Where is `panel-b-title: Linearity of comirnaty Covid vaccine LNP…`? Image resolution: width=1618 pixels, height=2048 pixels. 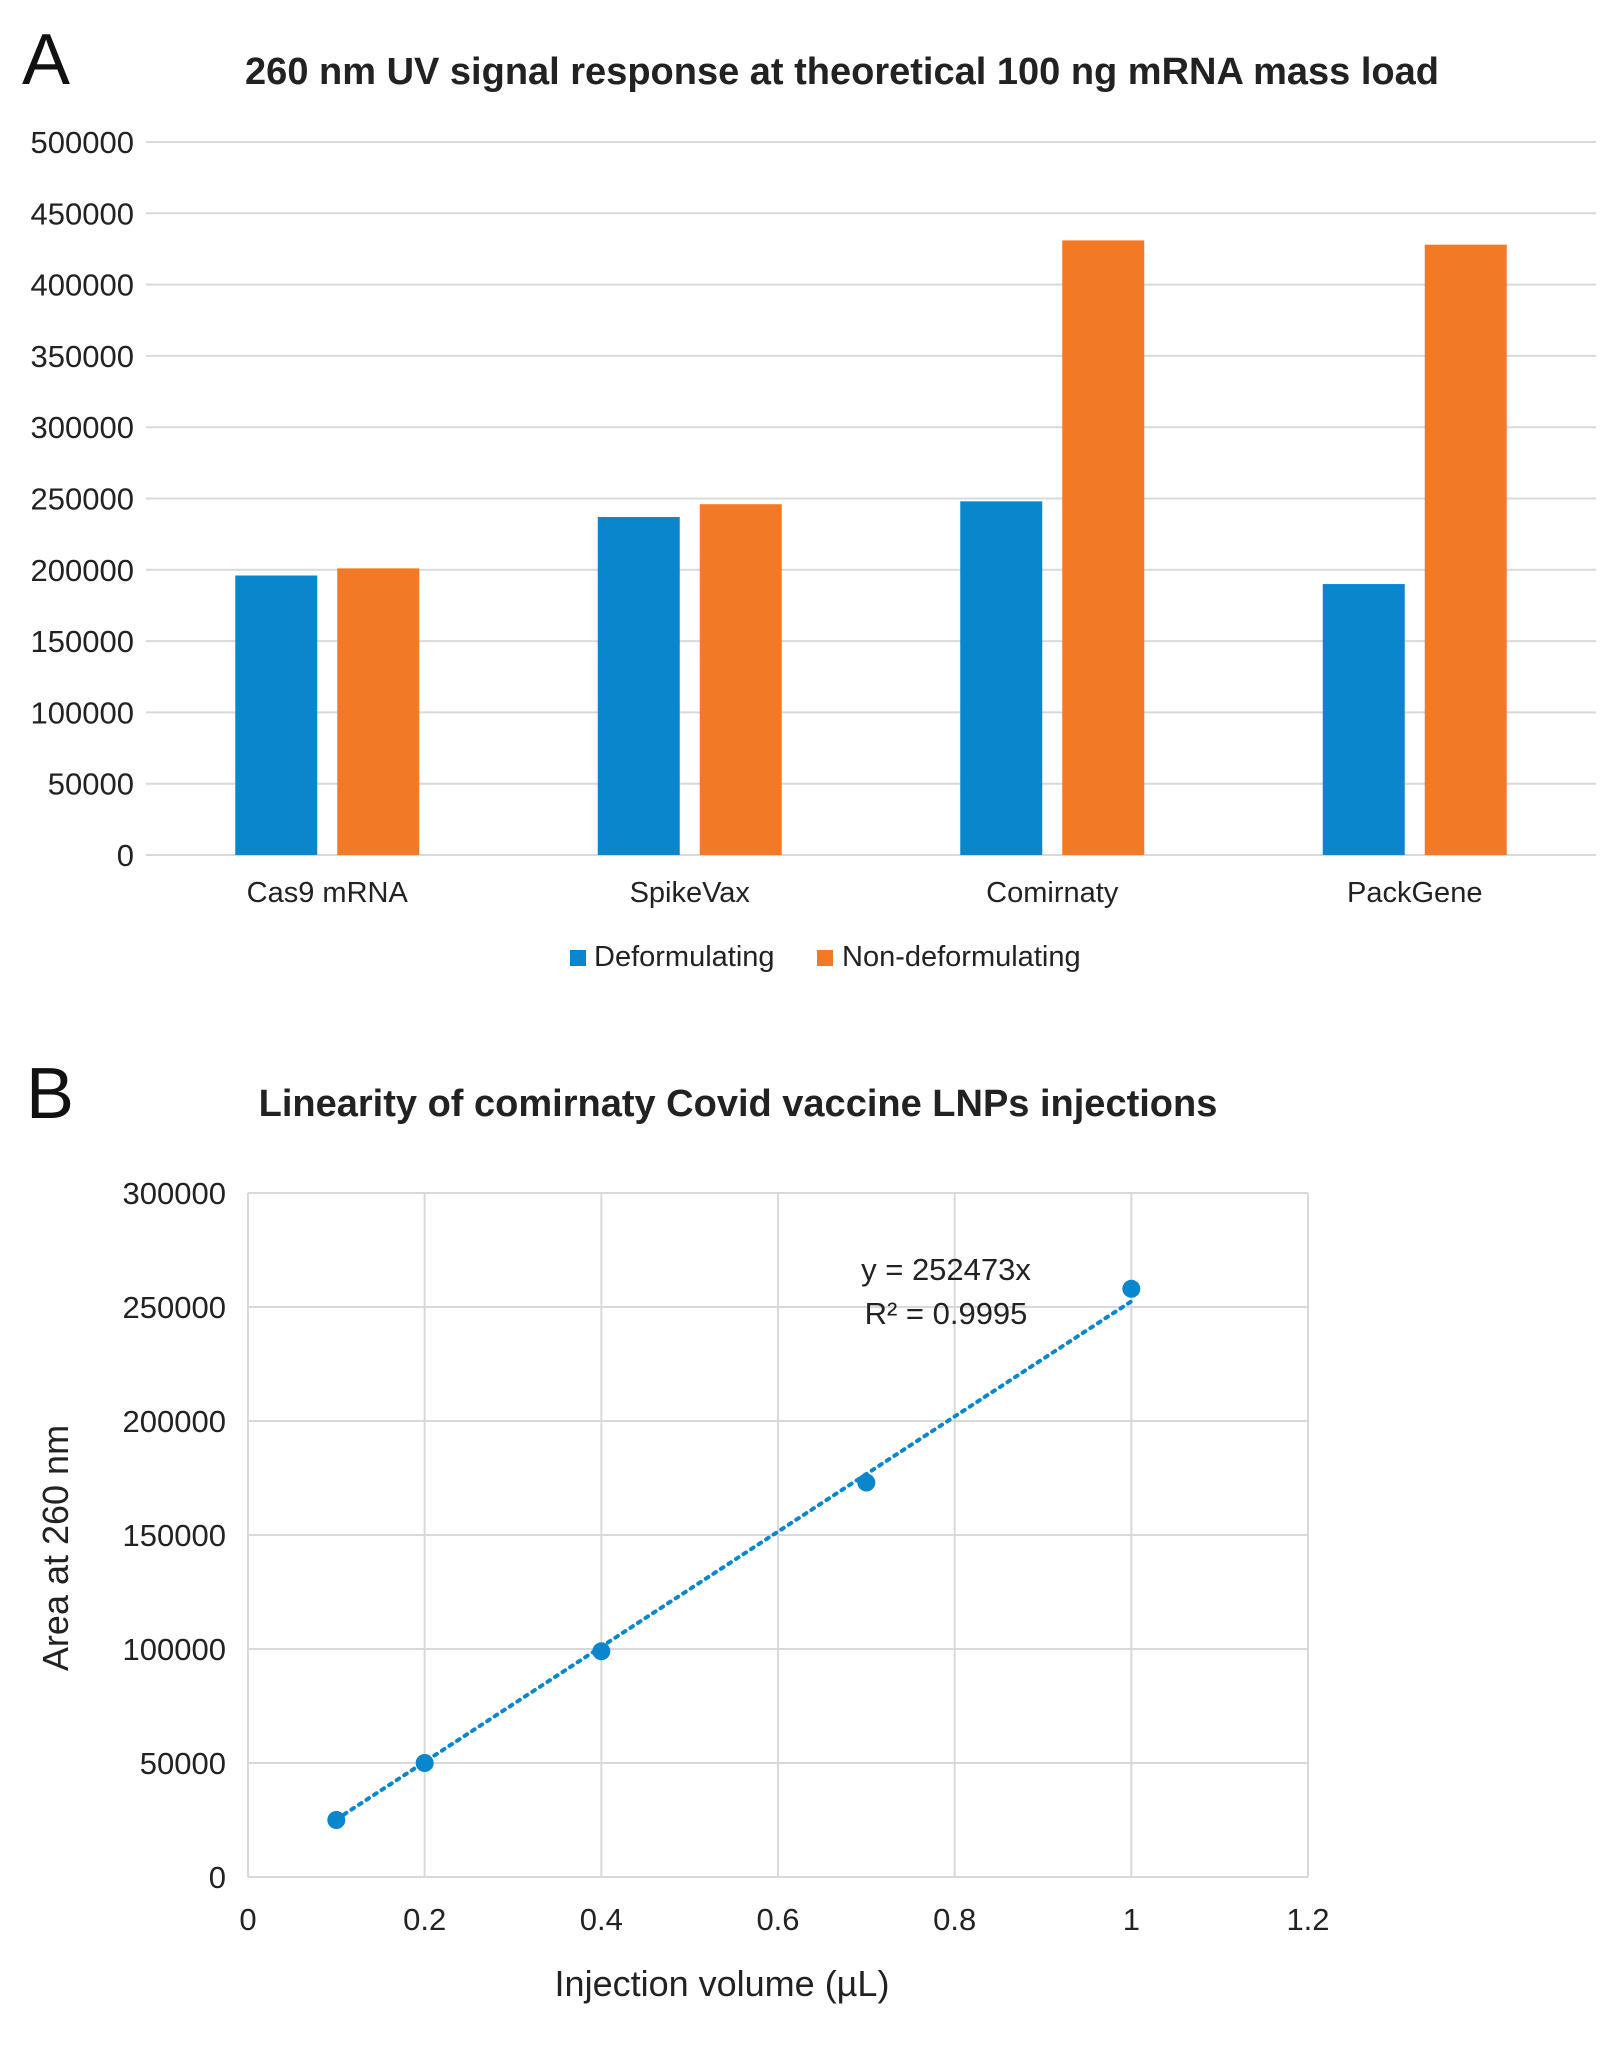
panel-b-title: Linearity of comirnaty Covid vaccine LNP… is located at coordinates (738, 1104).